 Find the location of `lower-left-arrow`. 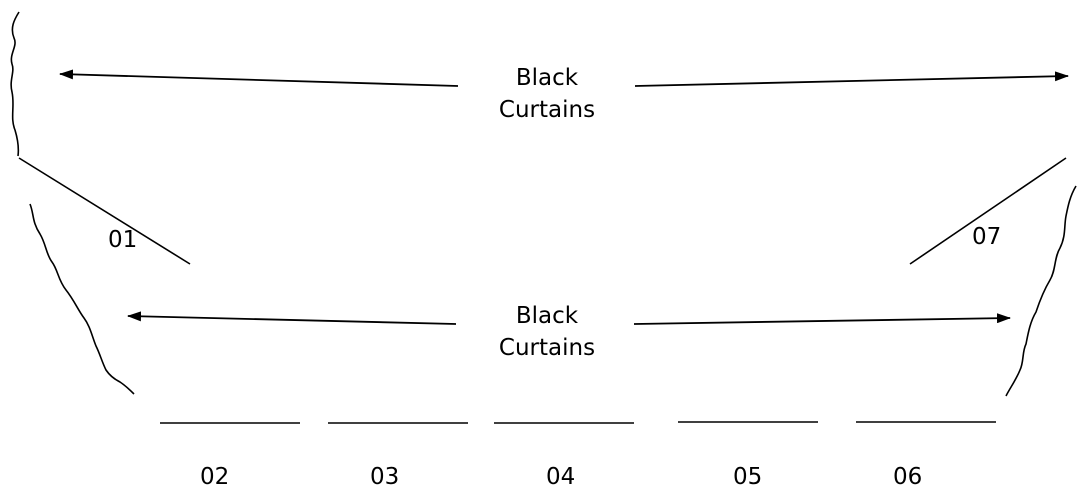

lower-left-arrow is located at coordinates (292, 318).